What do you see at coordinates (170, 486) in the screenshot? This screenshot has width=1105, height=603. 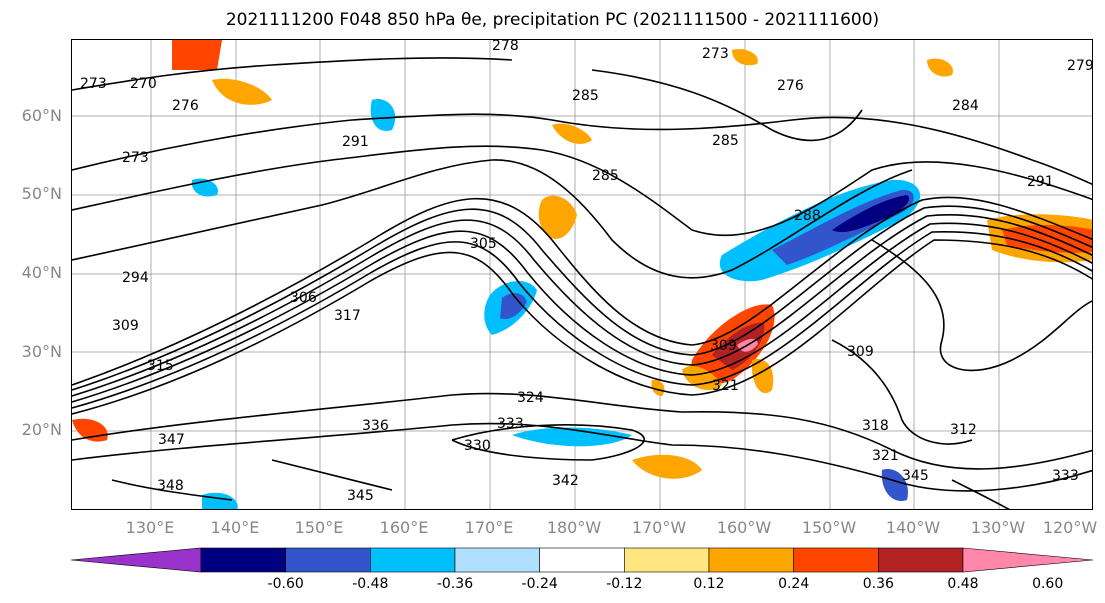 I see `svg-text: 348` at bounding box center [170, 486].